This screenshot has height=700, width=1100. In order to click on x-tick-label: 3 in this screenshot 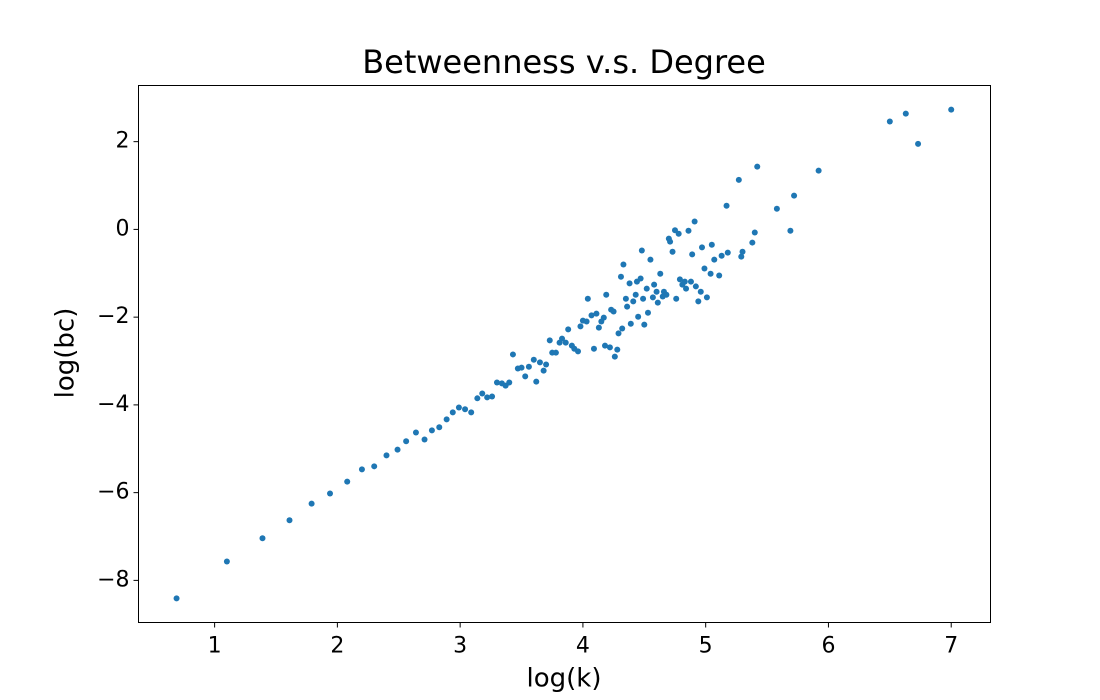, I will do `click(460, 646)`.